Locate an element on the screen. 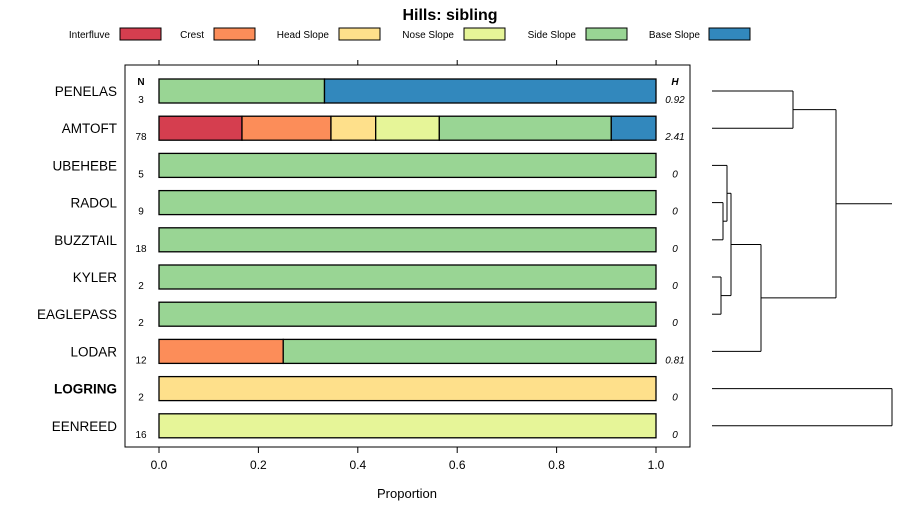 This screenshot has height=520, width=900. row-kyler: KYLER 2 0 is located at coordinates (375, 278).